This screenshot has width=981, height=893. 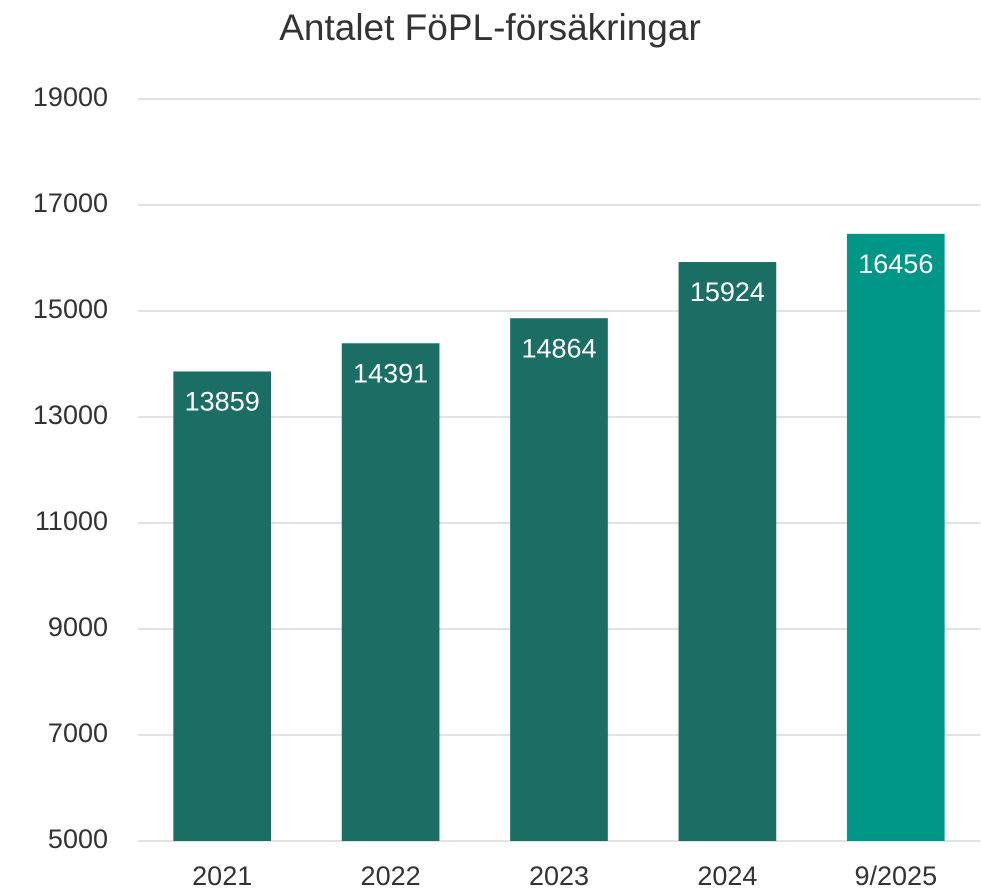 What do you see at coordinates (558, 348) in the screenshot?
I see `data-label: 14864` at bounding box center [558, 348].